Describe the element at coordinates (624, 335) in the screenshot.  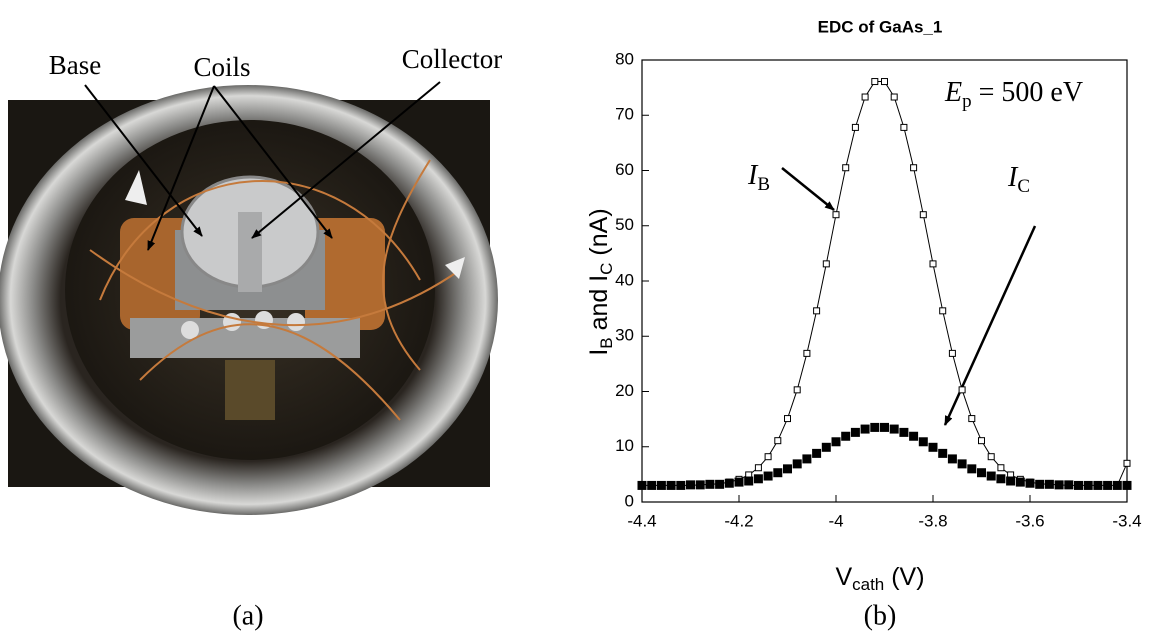
I see `y-tick-label: 30` at that location.